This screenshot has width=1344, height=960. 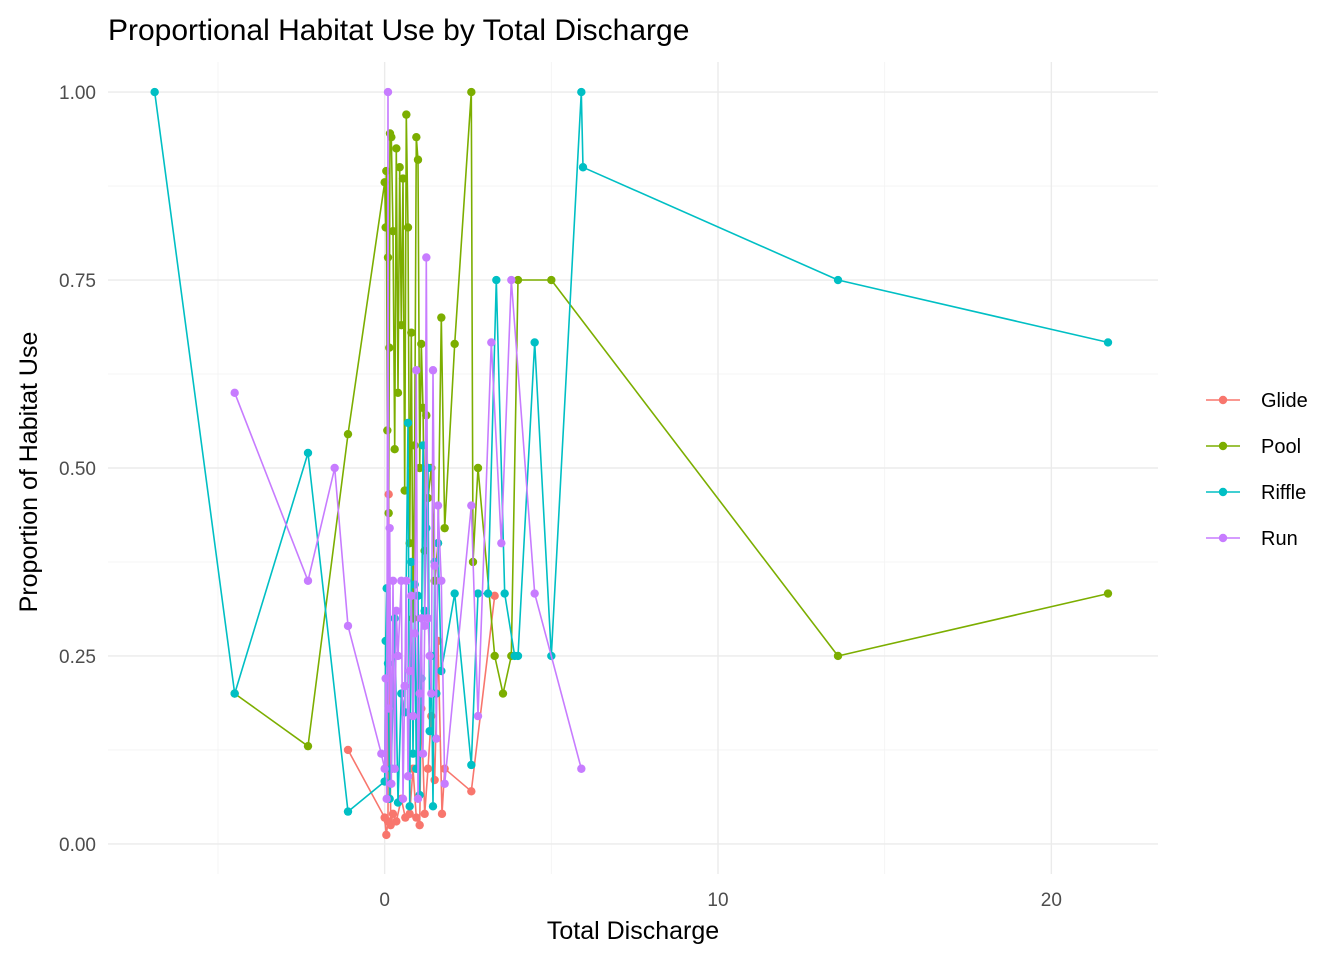 What do you see at coordinates (77, 469) in the screenshot?
I see `y-tick-label: 0.50` at bounding box center [77, 469].